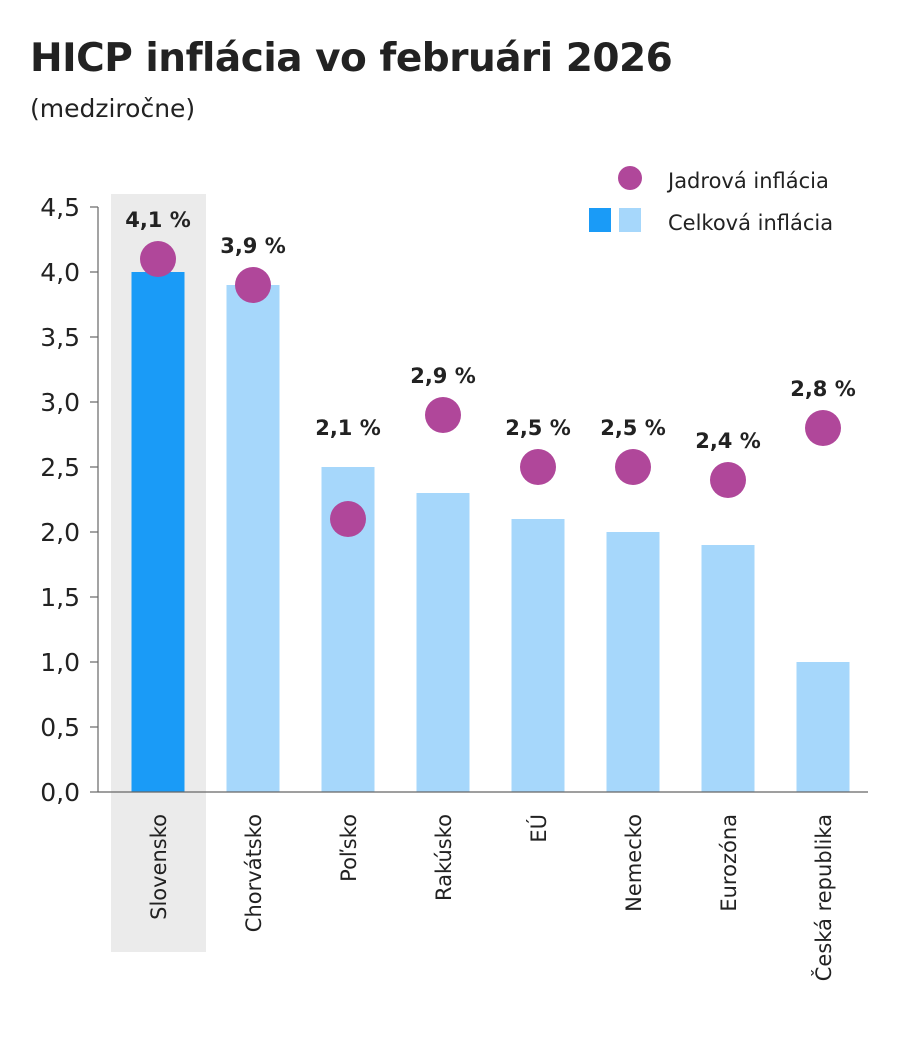  I want to click on dot-nemecko, so click(633, 467).